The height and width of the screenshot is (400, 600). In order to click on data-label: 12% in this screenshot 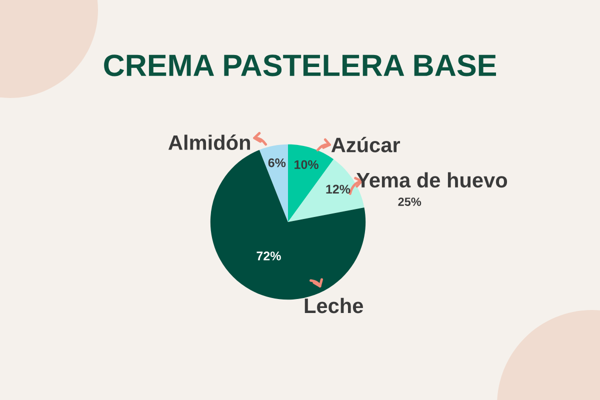, I will do `click(338, 189)`.